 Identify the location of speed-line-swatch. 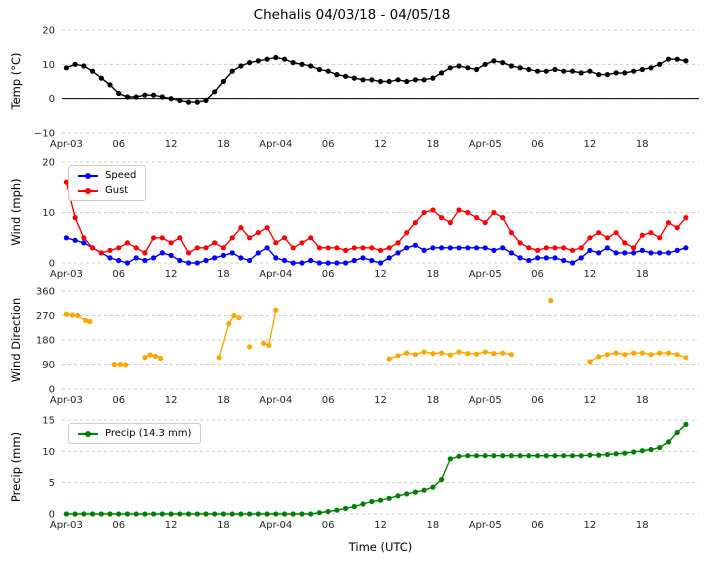
(88, 175).